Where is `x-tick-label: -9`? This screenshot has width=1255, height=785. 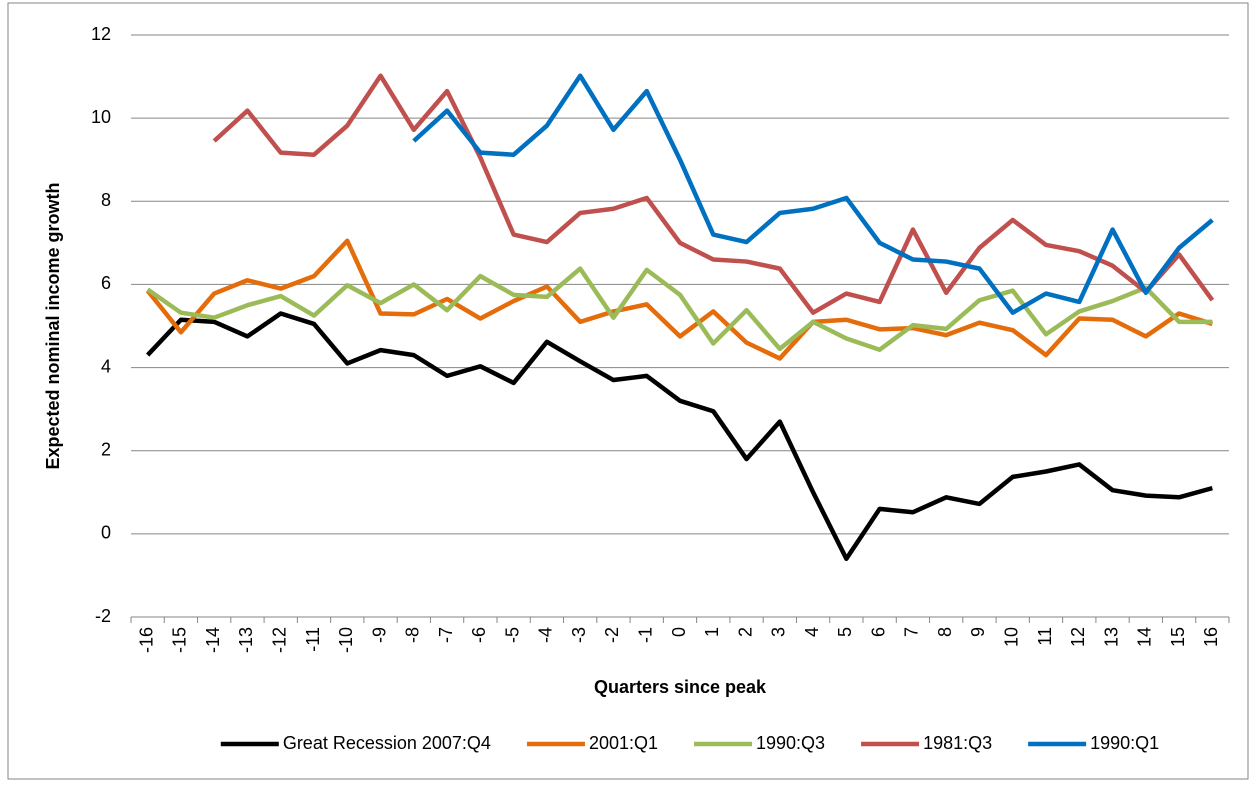 x-tick-label: -9 is located at coordinates (379, 635).